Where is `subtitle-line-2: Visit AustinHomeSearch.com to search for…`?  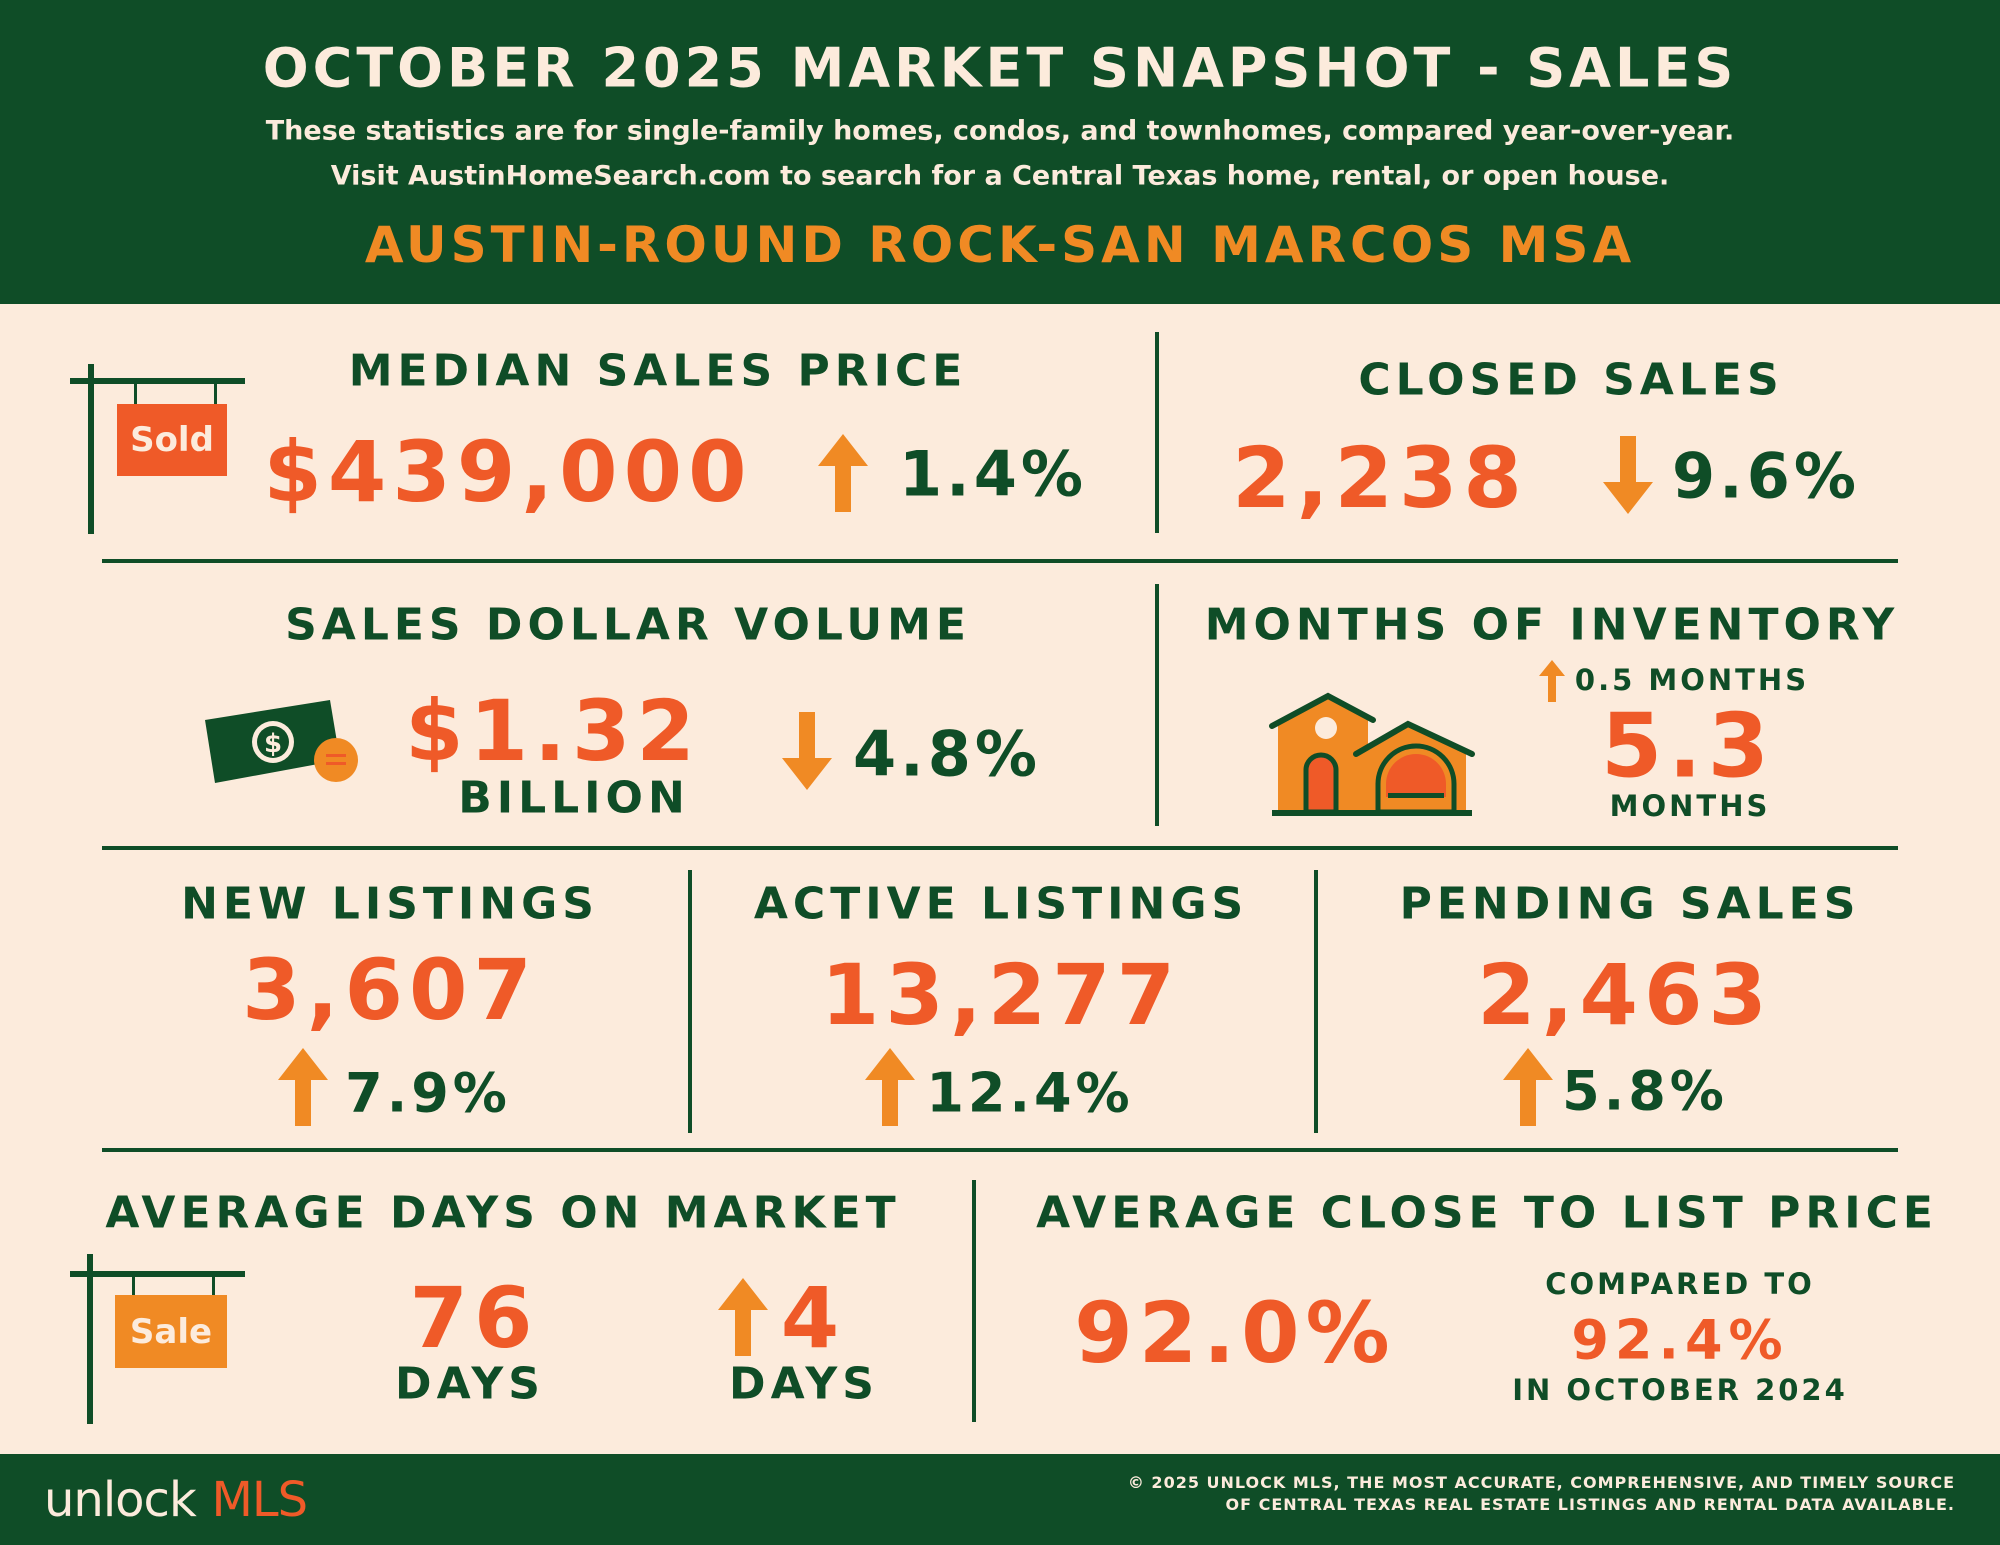
subtitle-line-2: Visit AustinHomeSearch.com to search for… is located at coordinates (1000, 176).